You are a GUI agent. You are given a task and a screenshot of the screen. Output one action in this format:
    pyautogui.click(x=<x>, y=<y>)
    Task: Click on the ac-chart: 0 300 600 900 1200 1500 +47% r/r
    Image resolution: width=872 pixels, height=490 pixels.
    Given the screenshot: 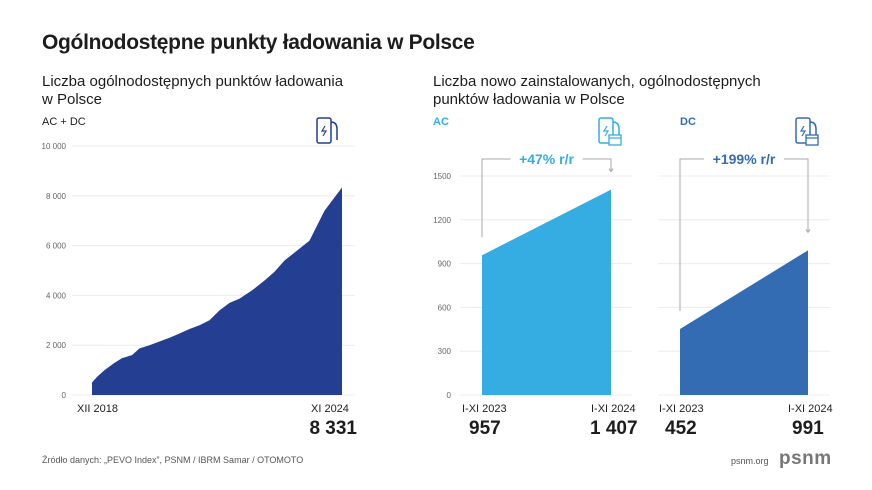 What is the action you would take?
    pyautogui.click(x=532, y=275)
    